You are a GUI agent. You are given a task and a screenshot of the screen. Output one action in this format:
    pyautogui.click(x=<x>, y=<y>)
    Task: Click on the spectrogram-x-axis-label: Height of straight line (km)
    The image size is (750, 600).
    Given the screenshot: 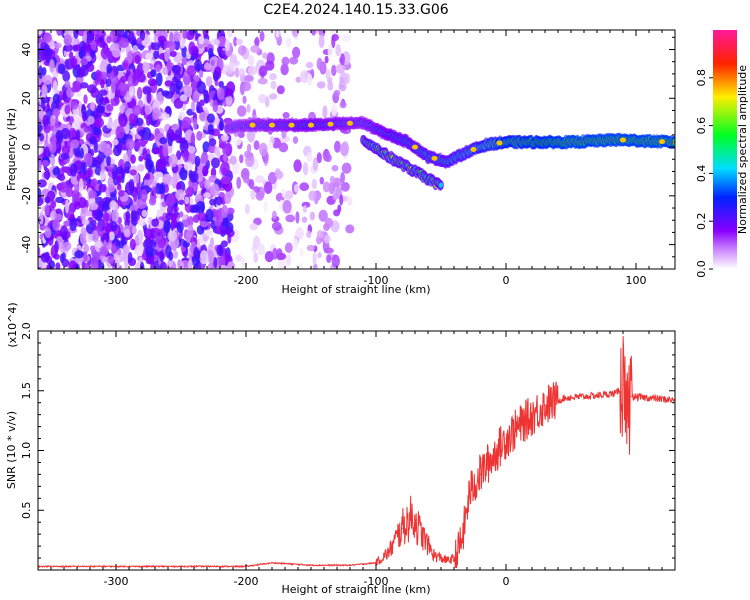 What is the action you would take?
    pyautogui.click(x=355, y=289)
    